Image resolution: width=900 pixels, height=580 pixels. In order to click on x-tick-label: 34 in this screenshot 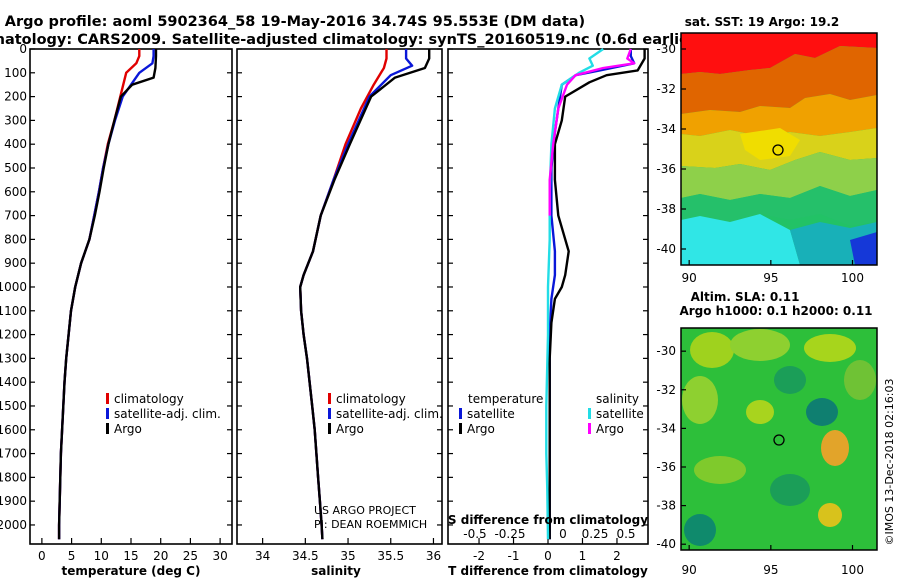, I will do `click(262, 556)`.